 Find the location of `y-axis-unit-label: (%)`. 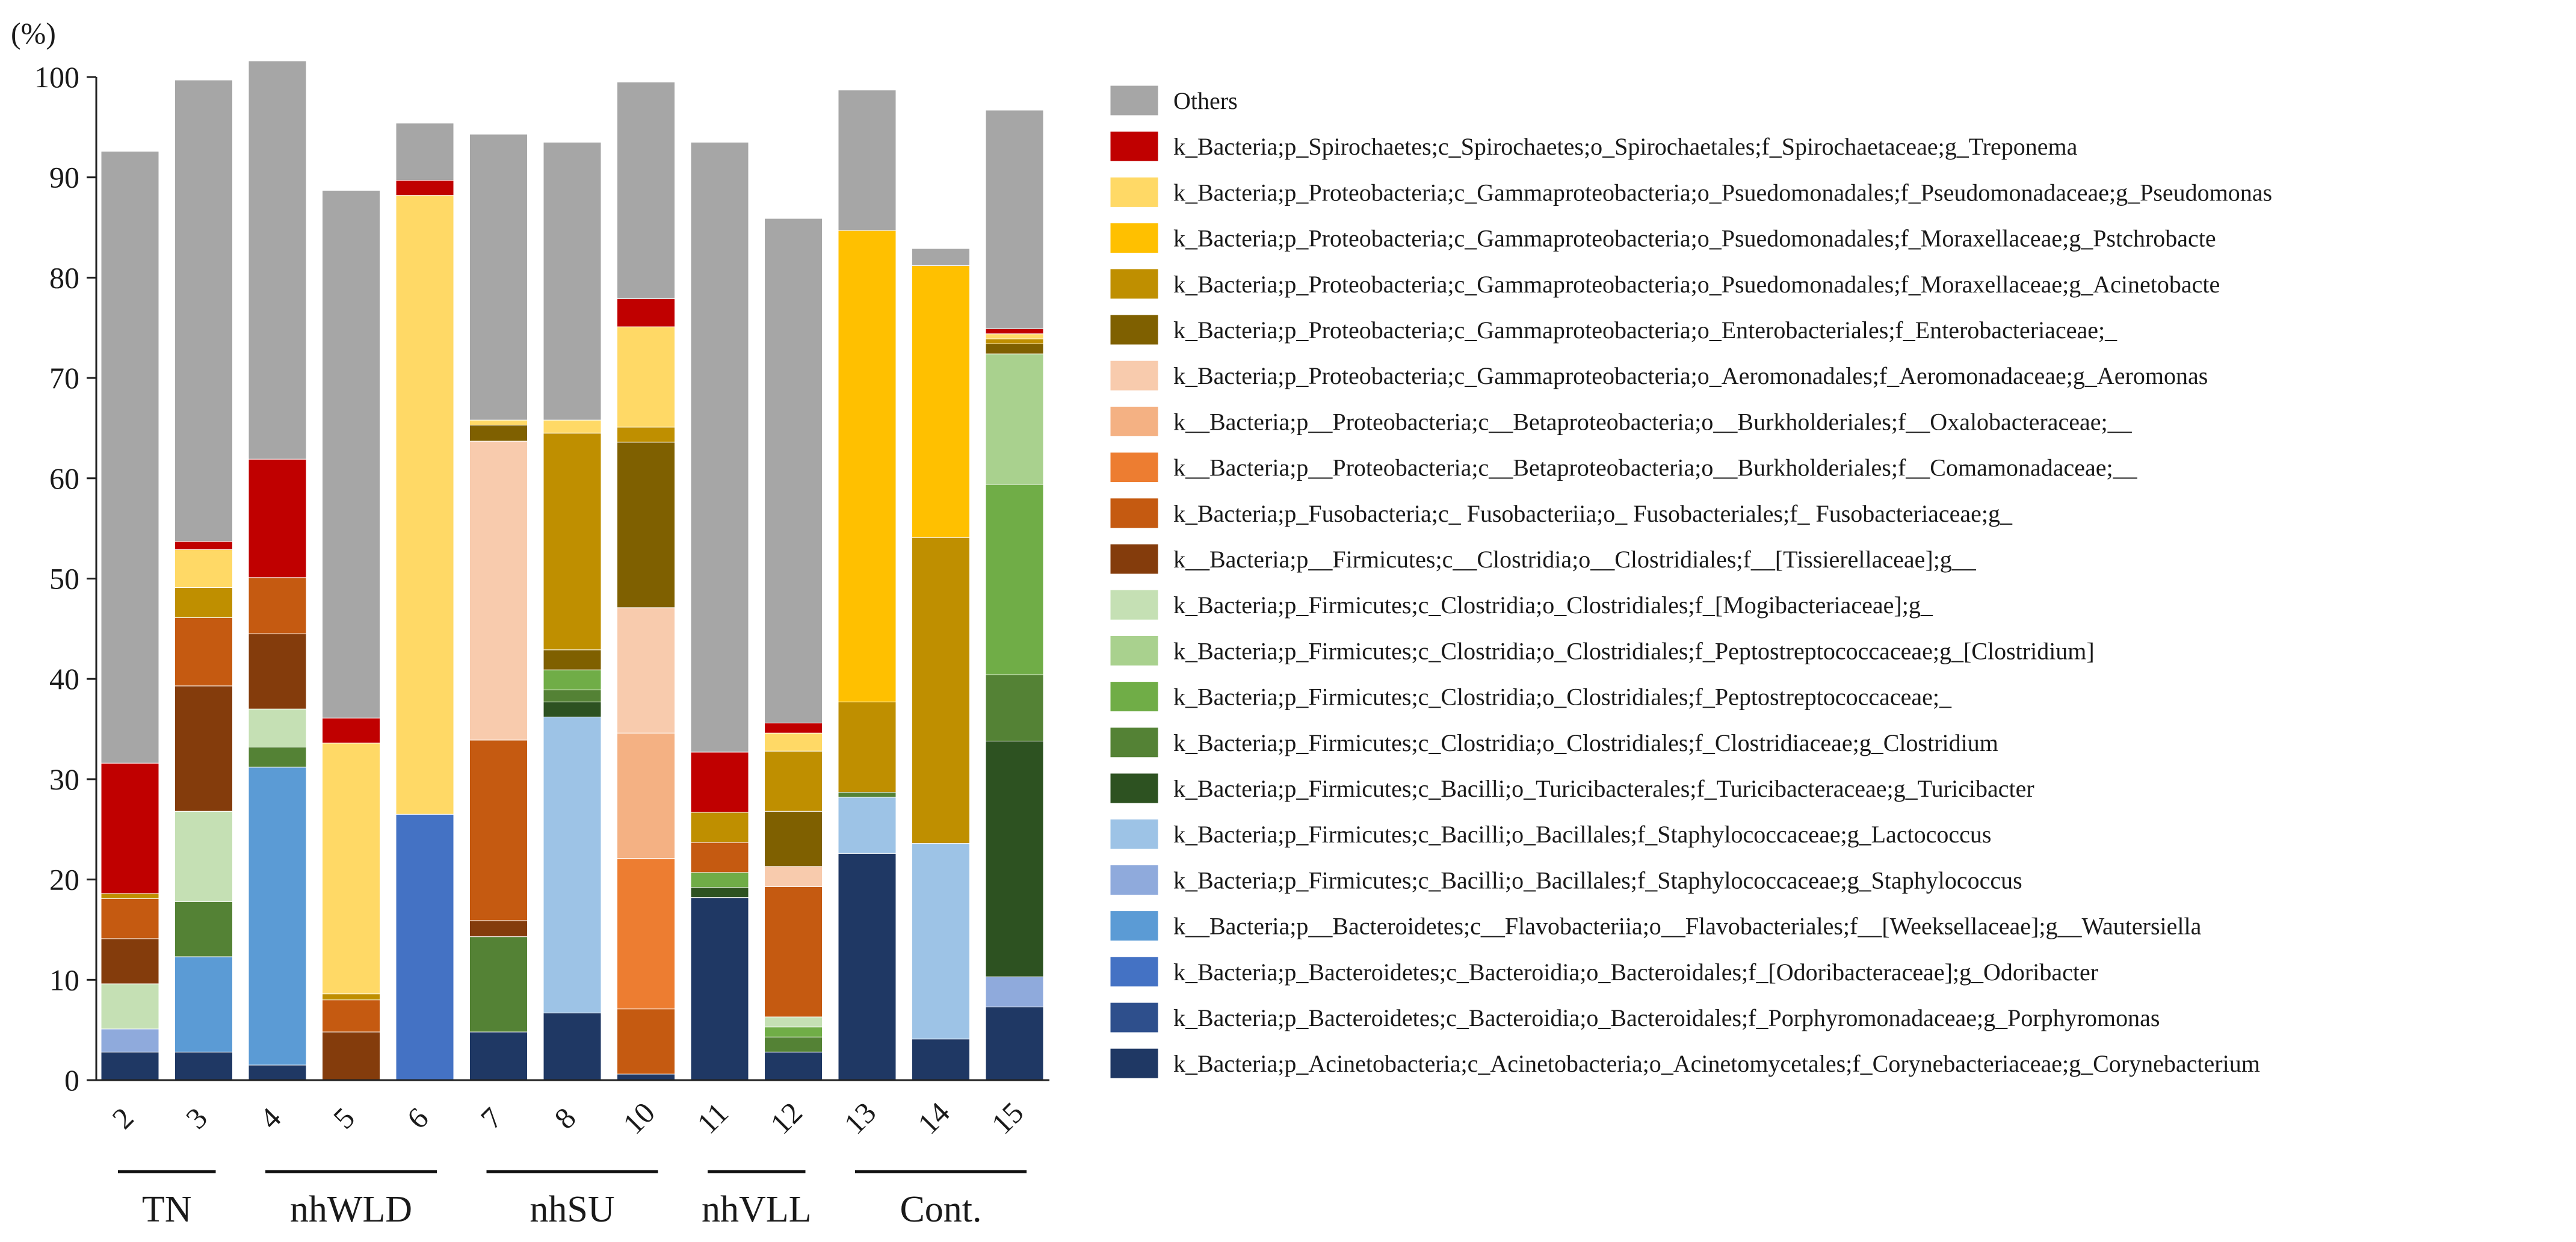

y-axis-unit-label: (%) is located at coordinates (33, 33).